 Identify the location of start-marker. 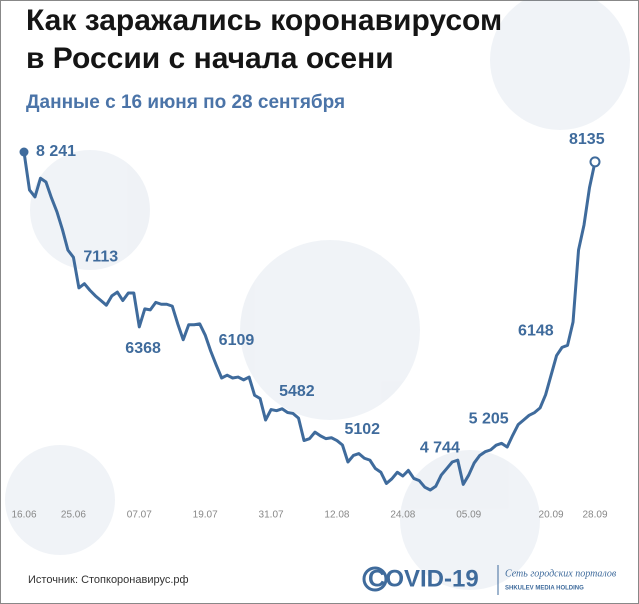
(24, 152).